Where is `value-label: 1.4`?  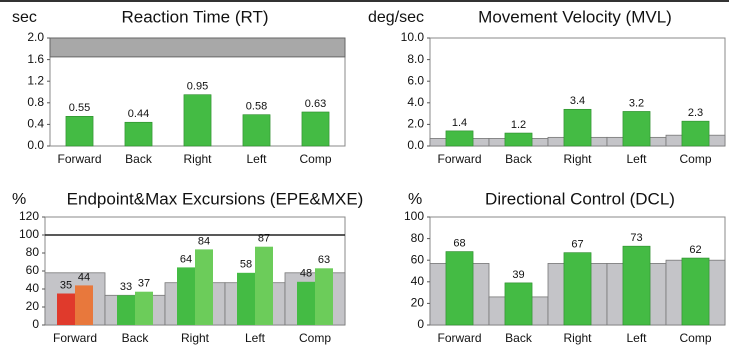 value-label: 1.4 is located at coordinates (459, 123).